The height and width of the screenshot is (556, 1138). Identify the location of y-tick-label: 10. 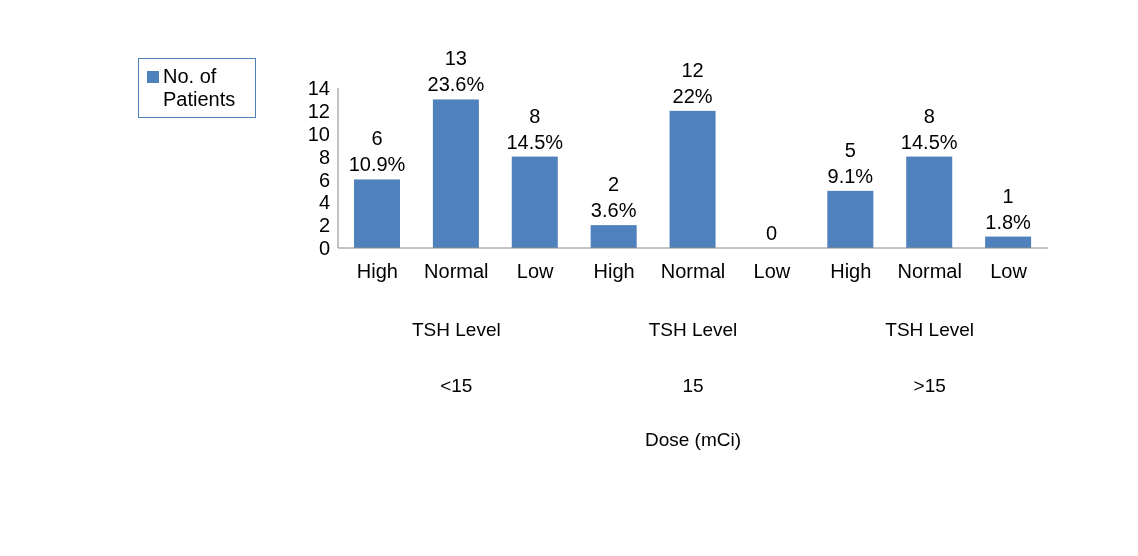
(318, 133).